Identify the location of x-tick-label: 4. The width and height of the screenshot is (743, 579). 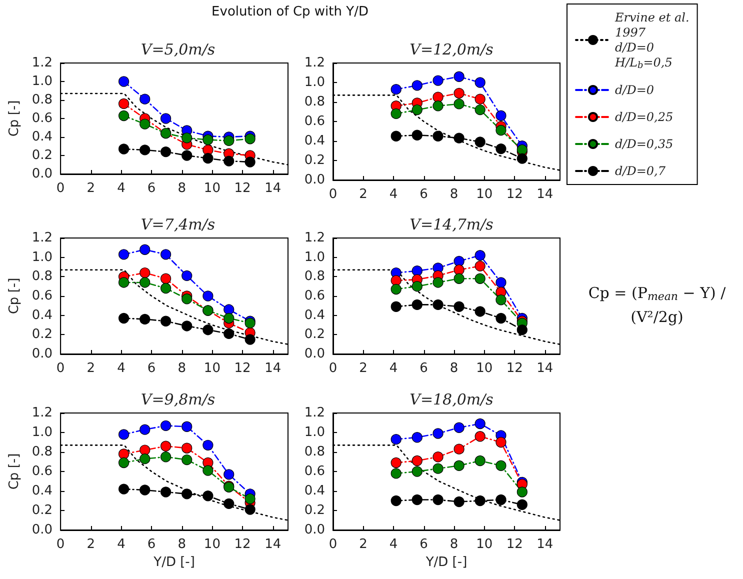
(121, 188).